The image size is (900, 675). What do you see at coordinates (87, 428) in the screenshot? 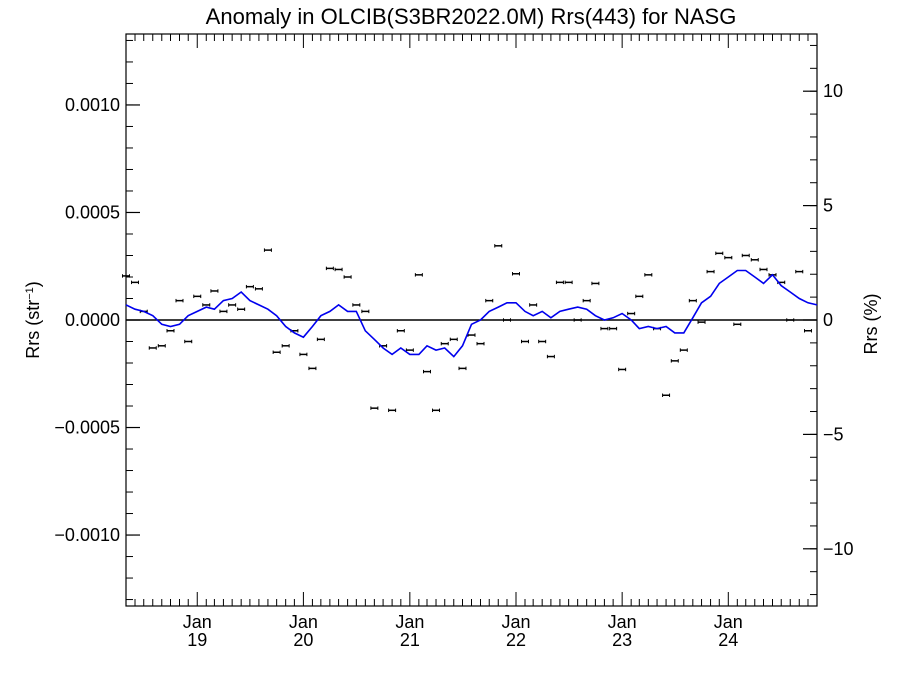
I see `y-tick-label-left: −0.0005` at bounding box center [87, 428].